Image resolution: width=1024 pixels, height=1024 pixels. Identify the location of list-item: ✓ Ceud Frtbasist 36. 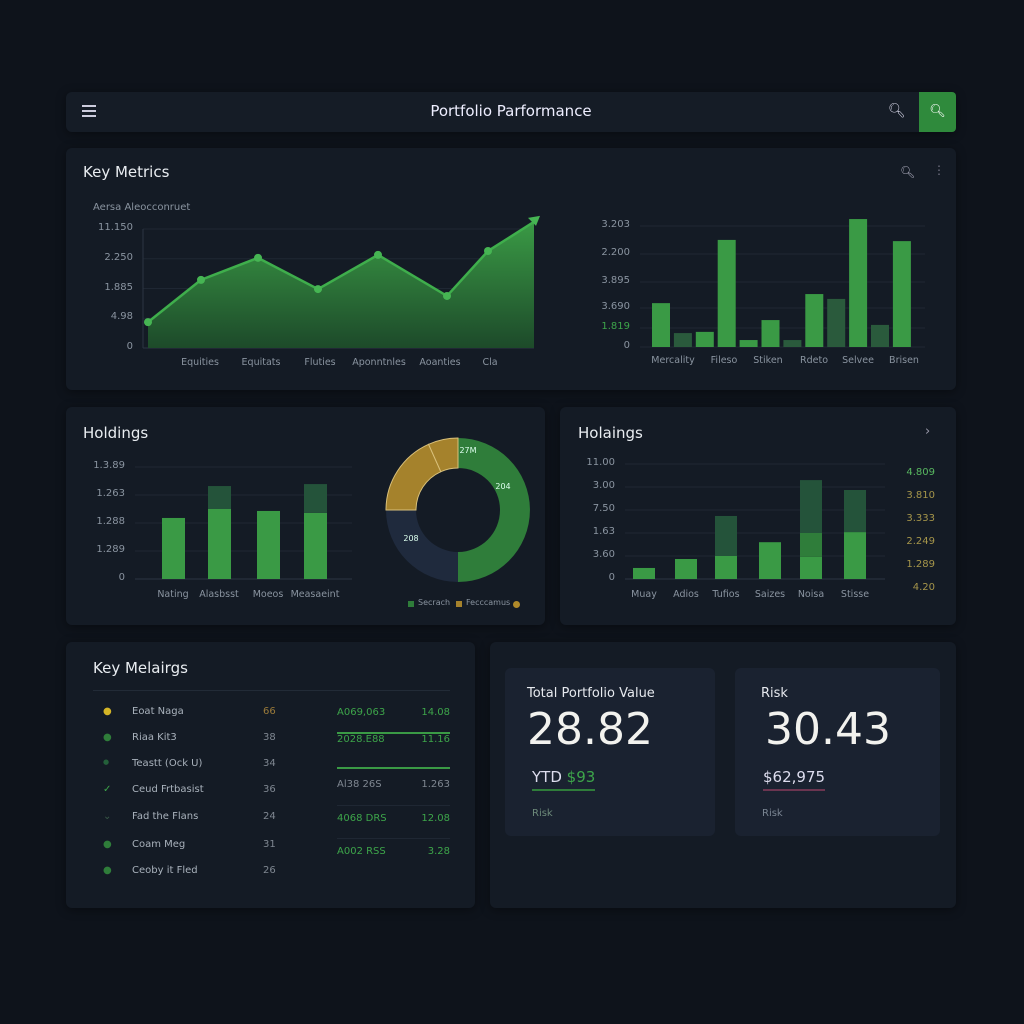
(193, 792).